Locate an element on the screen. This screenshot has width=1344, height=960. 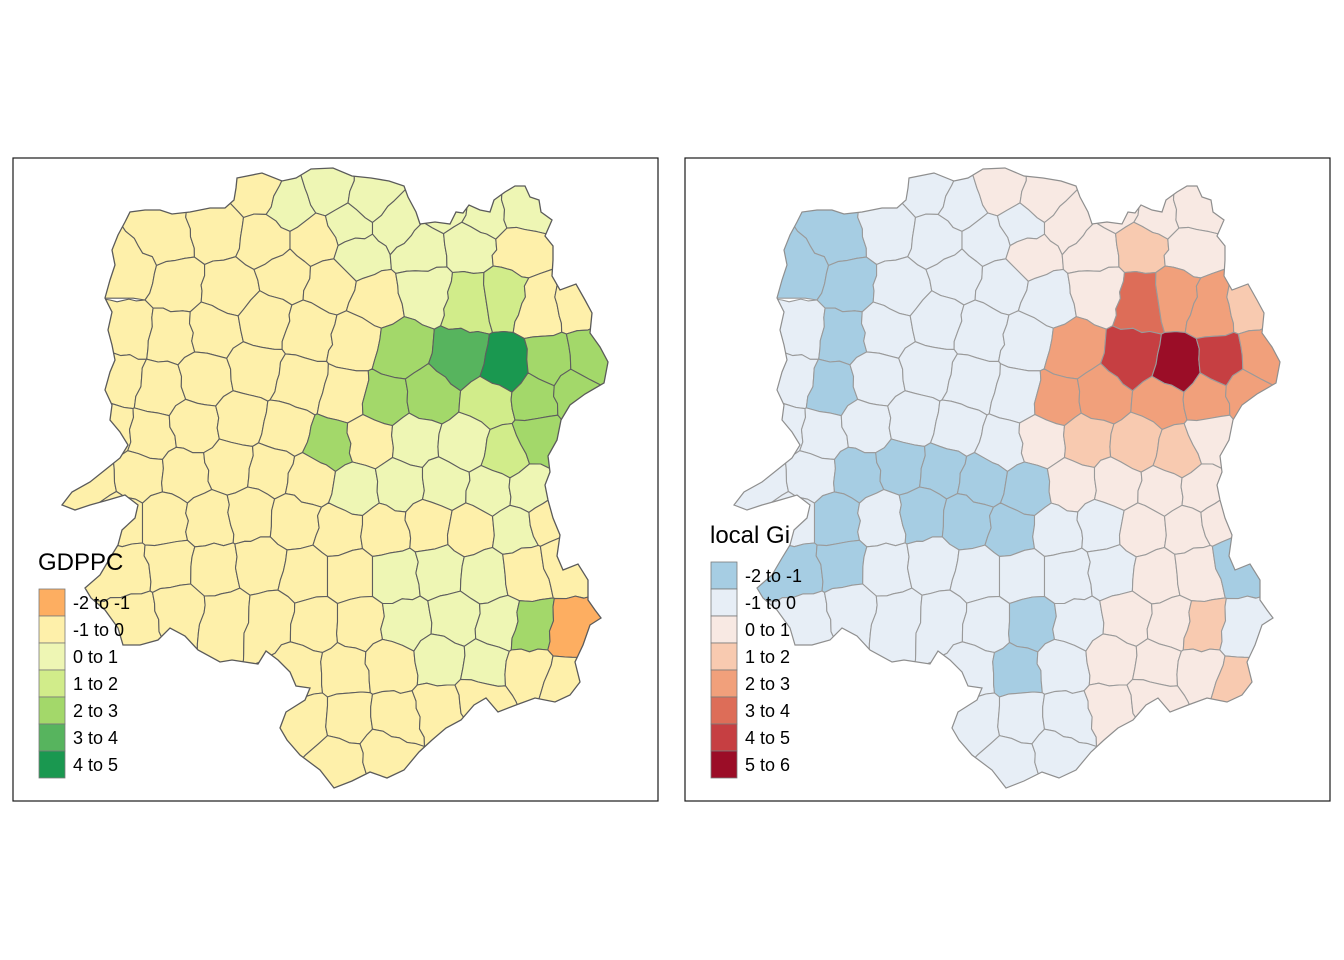
legend-title: GDPPC is located at coordinates (80, 562).